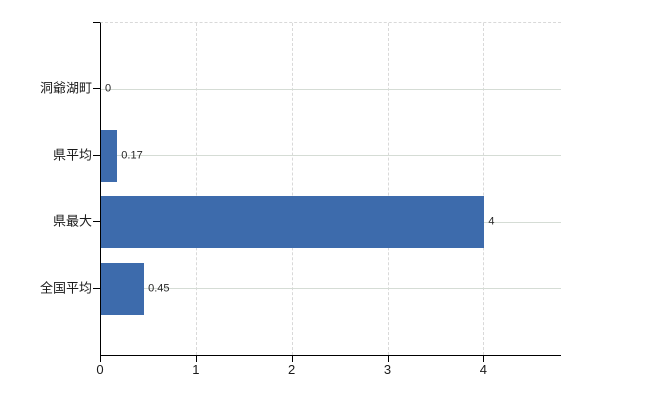  What do you see at coordinates (100, 369) in the screenshot?
I see `x-tick-label: 0` at bounding box center [100, 369].